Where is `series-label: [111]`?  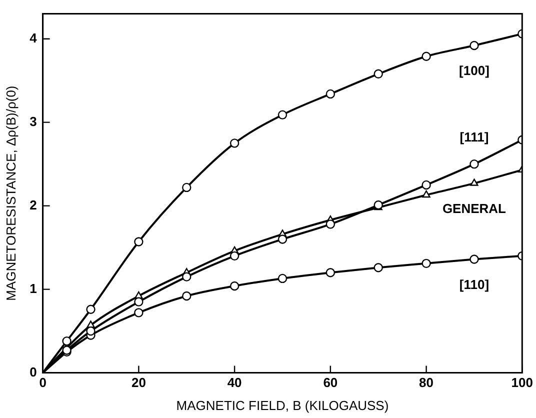 series-label: [111] is located at coordinates (474, 137).